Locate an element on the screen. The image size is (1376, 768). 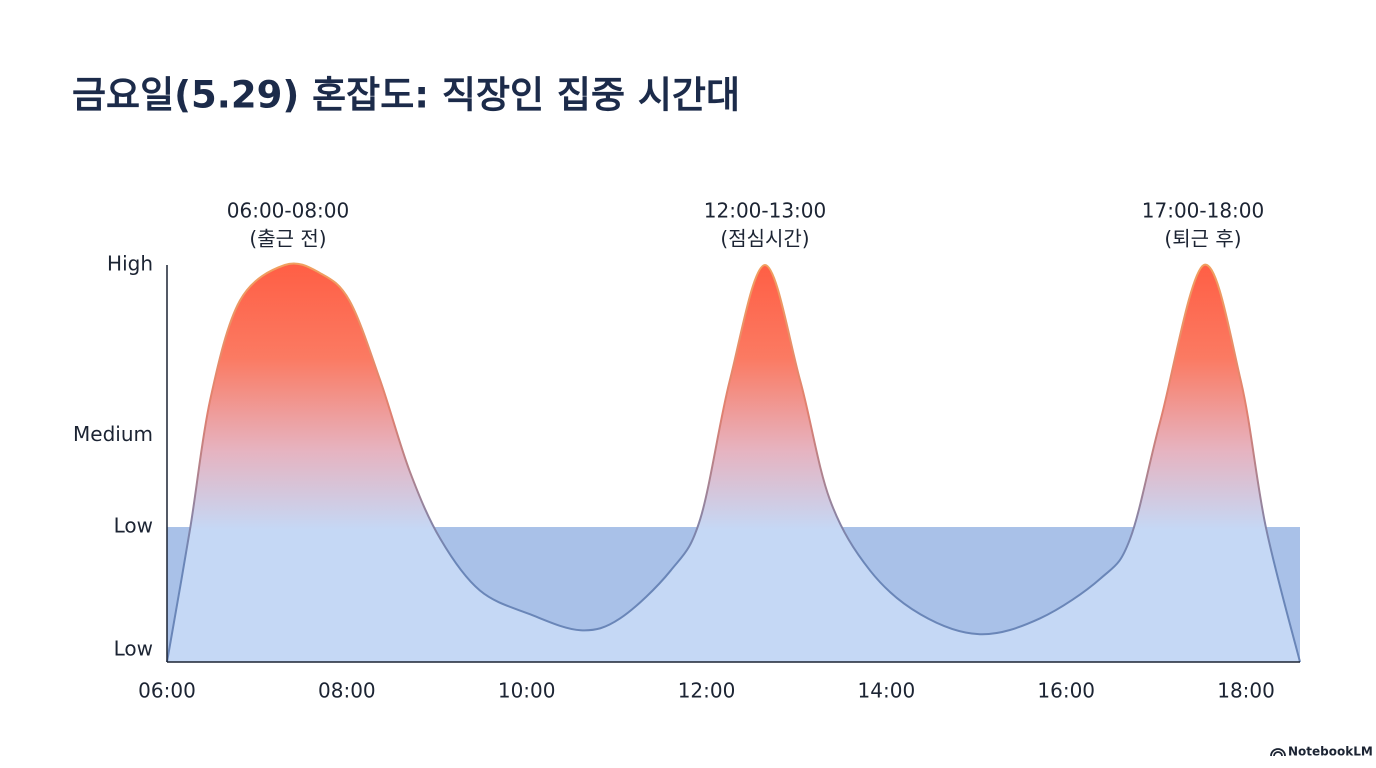
chart-title: 금요일(5.29) 혼잡도: 직장인 집중 시간대 is located at coordinates (406, 95).